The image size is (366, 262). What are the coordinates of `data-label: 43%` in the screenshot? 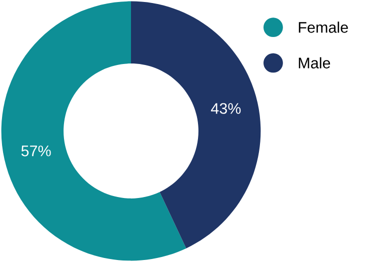 It's located at (225, 108).